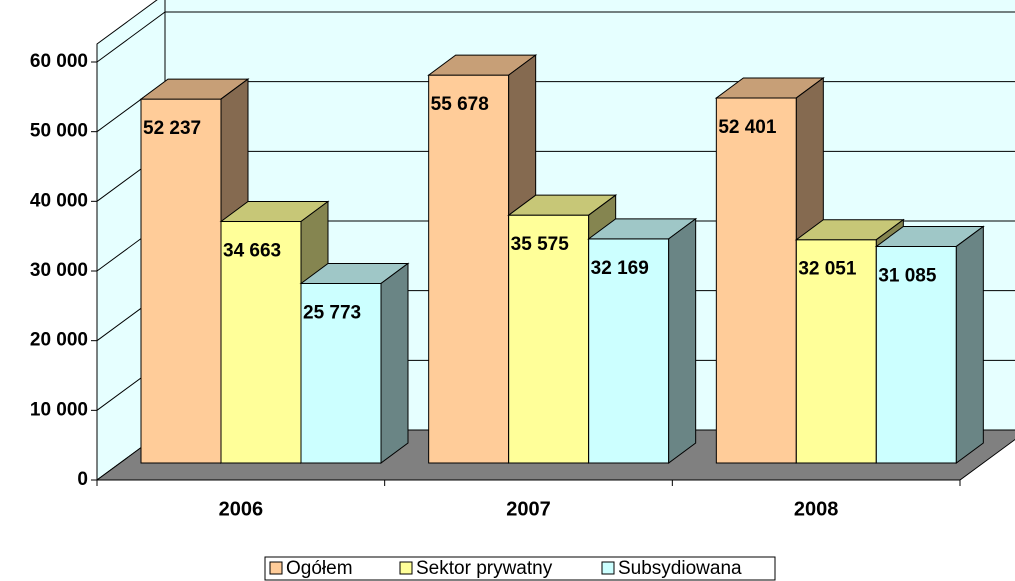 The width and height of the screenshot is (1015, 581). What do you see at coordinates (59, 409) in the screenshot?
I see `y-tick-label: 10 000` at bounding box center [59, 409].